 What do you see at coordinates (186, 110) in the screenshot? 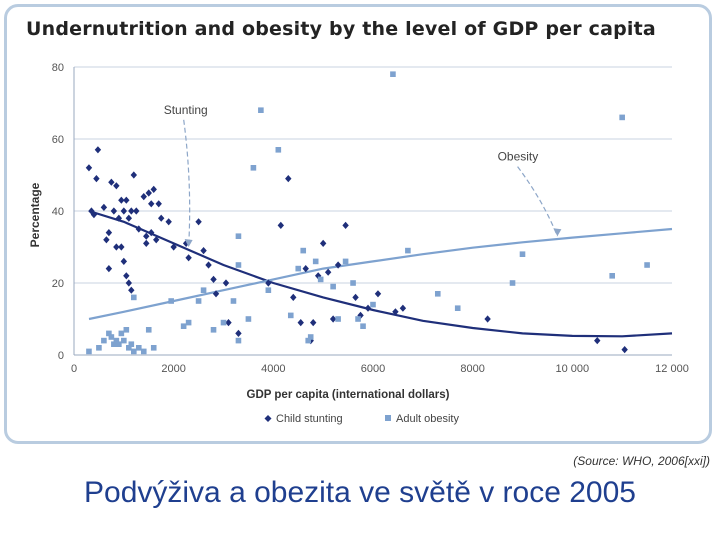
I see `annotation-label: Stunting` at bounding box center [186, 110].